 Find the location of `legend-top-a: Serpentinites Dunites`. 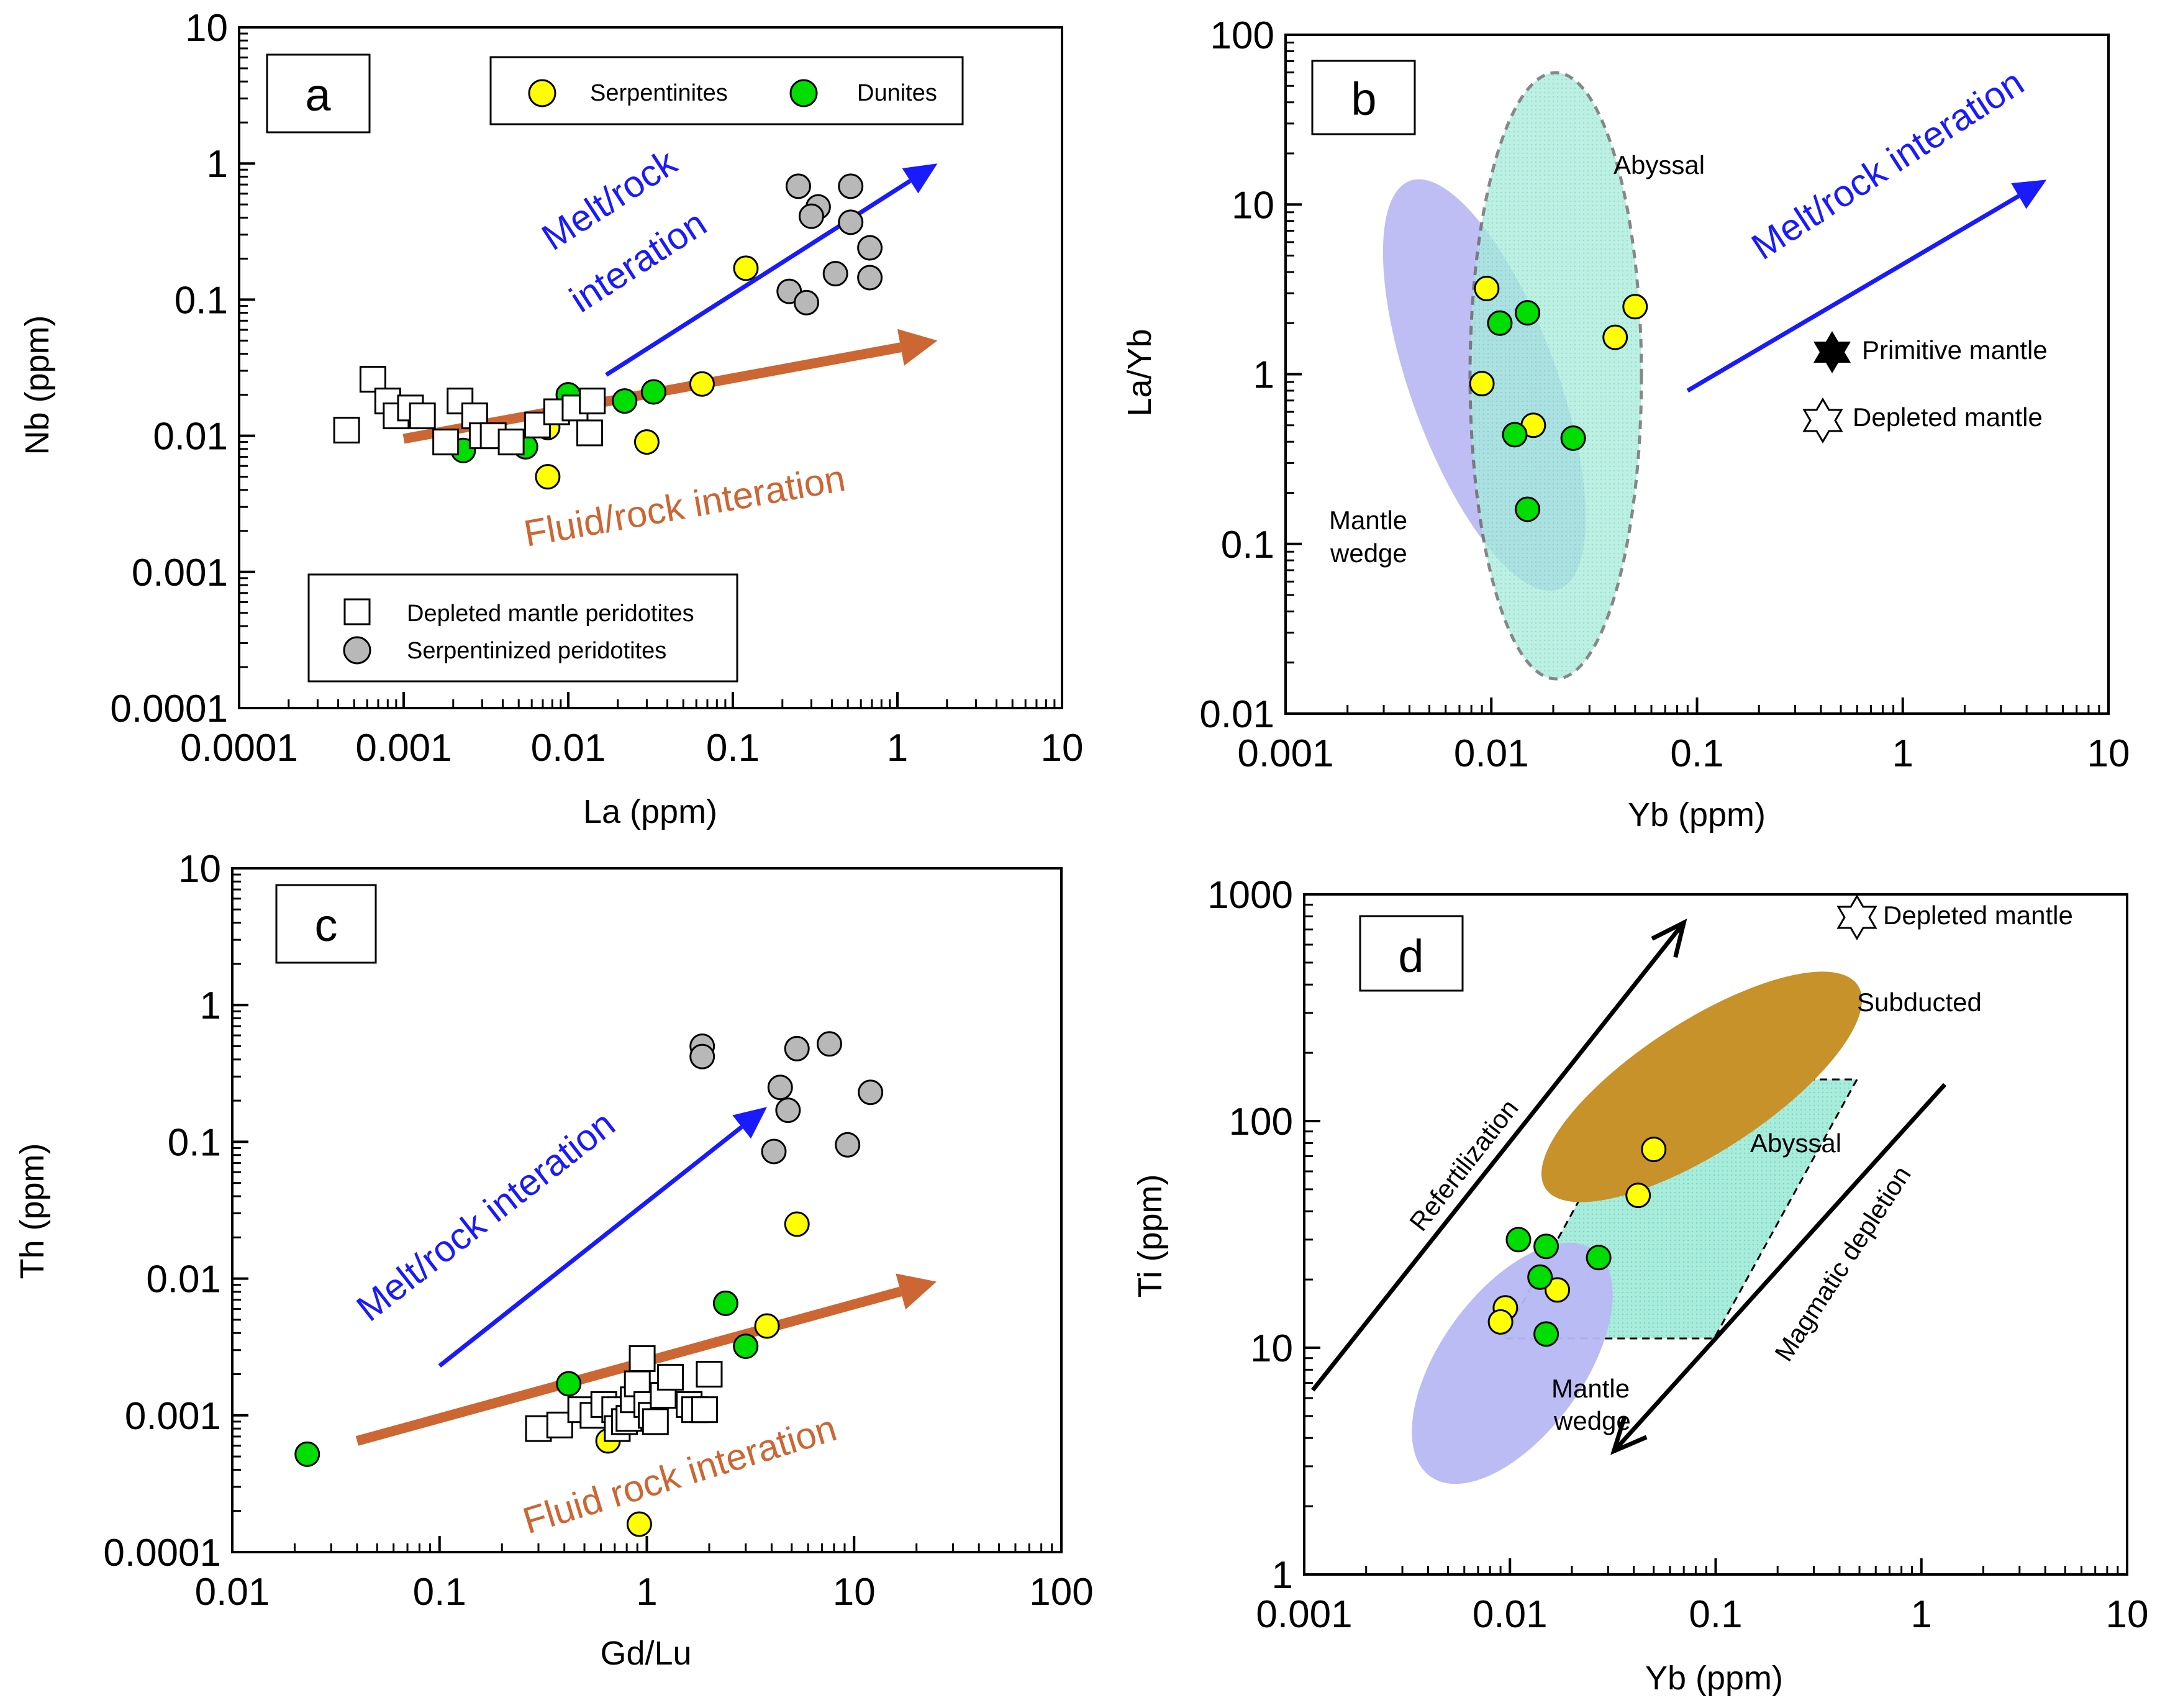

legend-top-a: Serpentinites Dunites is located at coordinates (727, 90).